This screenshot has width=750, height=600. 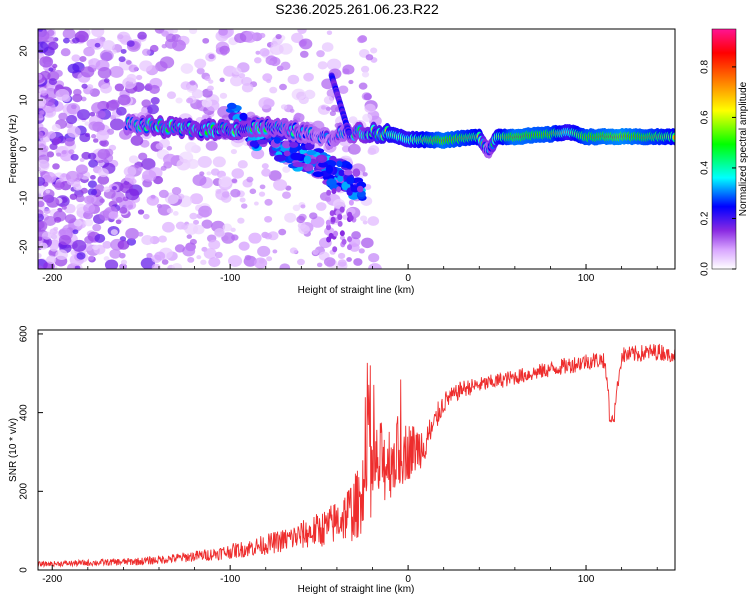 I want to click on snr-x-tick-label: 100, so click(x=586, y=579).